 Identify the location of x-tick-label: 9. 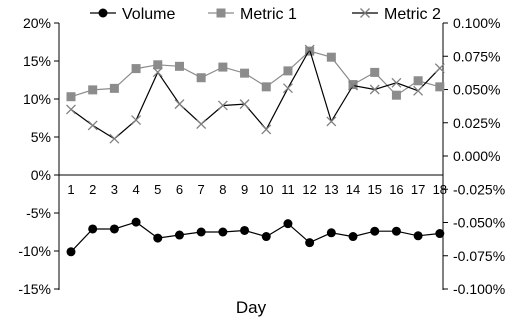
(244, 189).